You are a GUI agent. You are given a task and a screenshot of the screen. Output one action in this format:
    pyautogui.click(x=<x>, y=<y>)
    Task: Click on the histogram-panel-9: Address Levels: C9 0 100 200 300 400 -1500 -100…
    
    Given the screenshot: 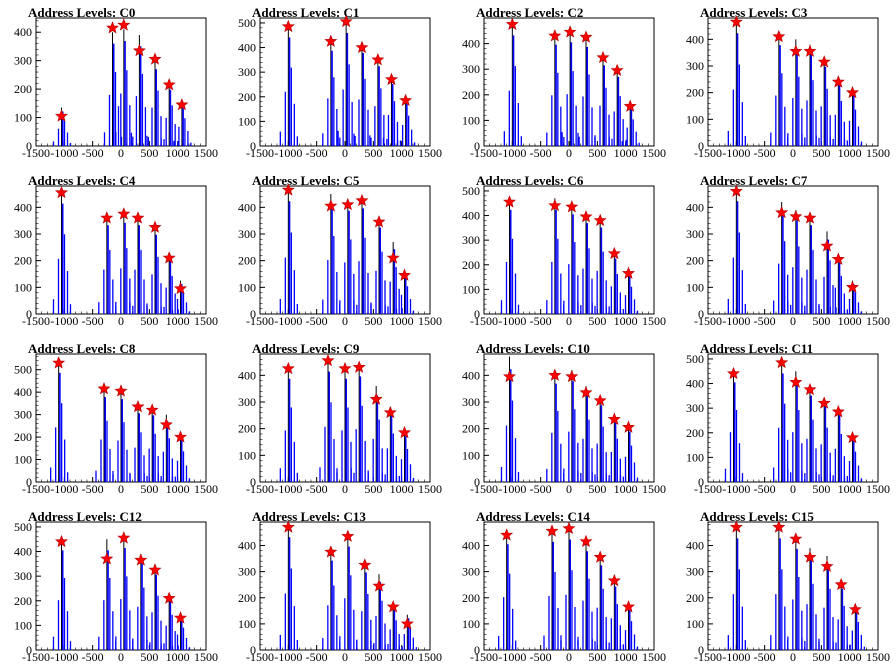 What is the action you would take?
    pyautogui.click(x=336, y=420)
    